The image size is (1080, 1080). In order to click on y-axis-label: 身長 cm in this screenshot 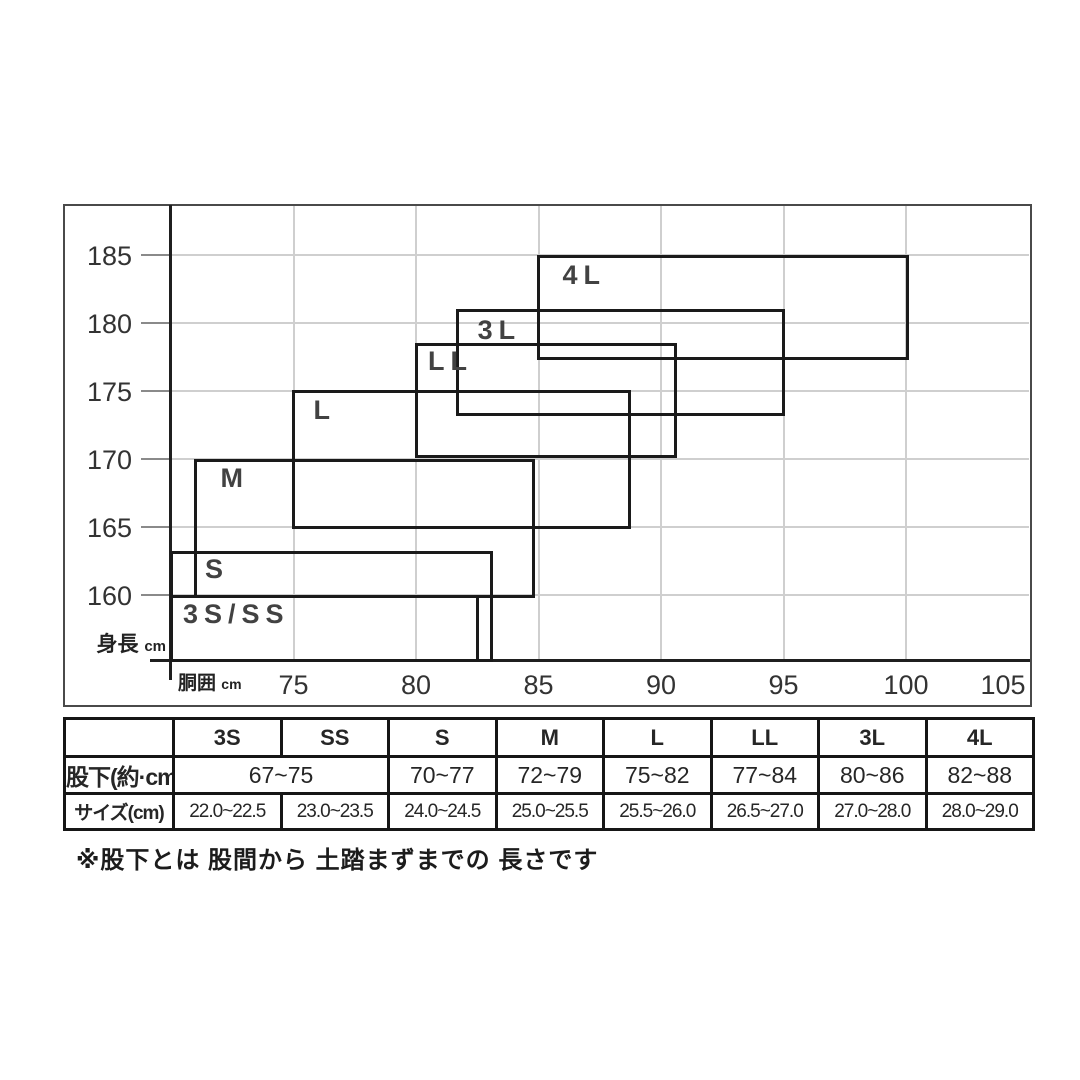, I will do `click(111, 643)`.